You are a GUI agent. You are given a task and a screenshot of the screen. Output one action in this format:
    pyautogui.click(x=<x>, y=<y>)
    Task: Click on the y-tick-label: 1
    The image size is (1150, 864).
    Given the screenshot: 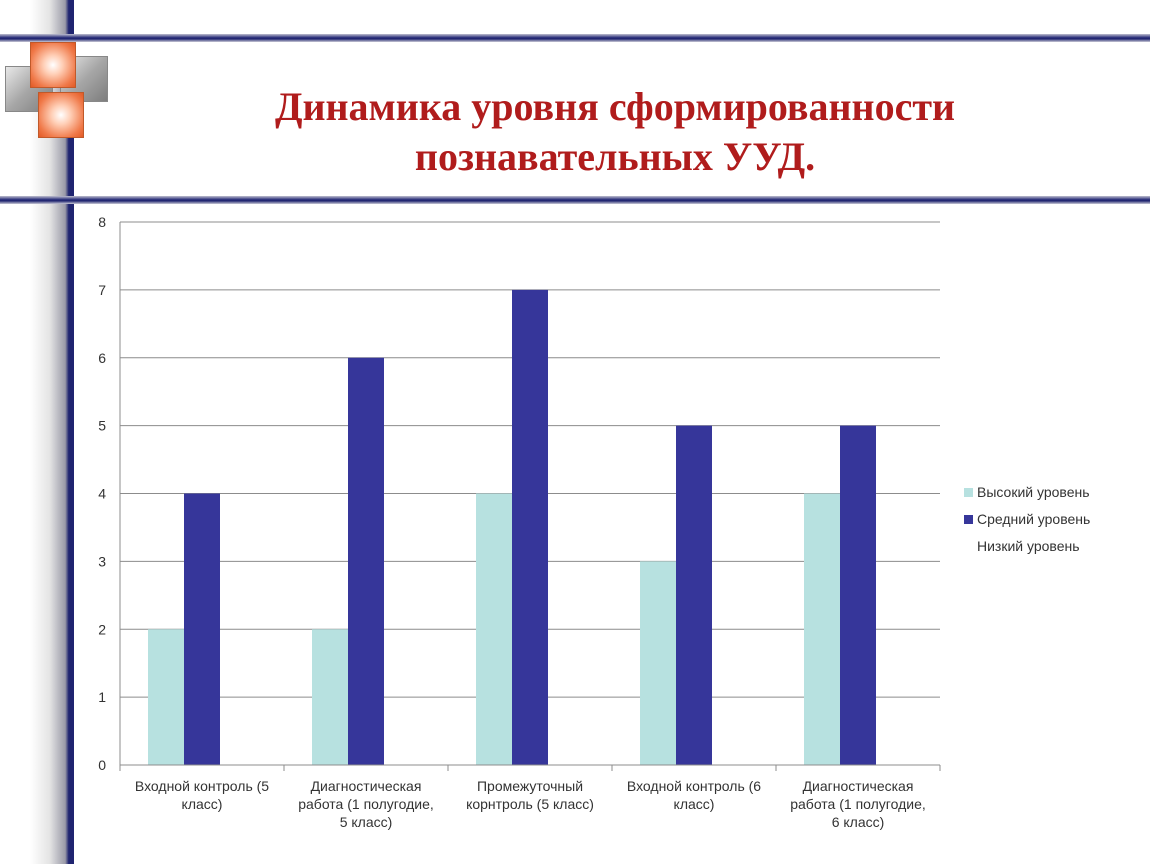 What is the action you would take?
    pyautogui.click(x=102, y=697)
    